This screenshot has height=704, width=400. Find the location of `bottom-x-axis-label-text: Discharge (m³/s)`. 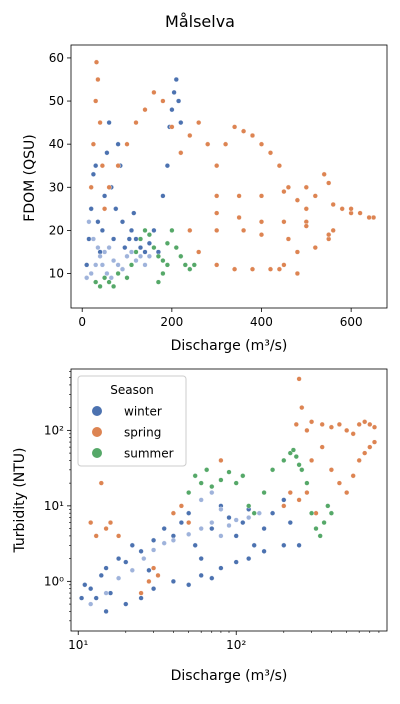

bottom-x-axis-label-text: Discharge (m³/s) is located at coordinates (229, 676).